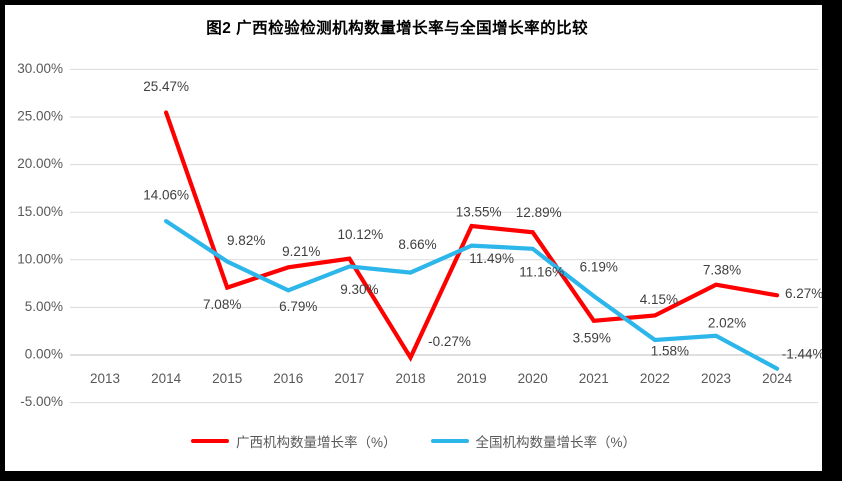  Describe the element at coordinates (227, 378) in the screenshot. I see `x-tick-label: 2015` at that location.